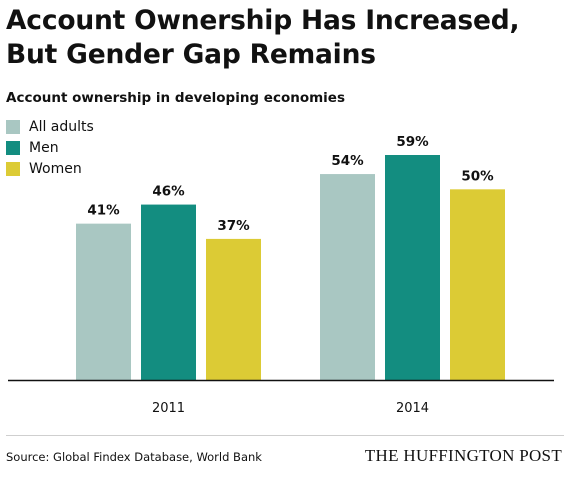 This screenshot has height=477, width=570. Describe the element at coordinates (44, 147) in the screenshot. I see `legend-label-men: Men` at that location.